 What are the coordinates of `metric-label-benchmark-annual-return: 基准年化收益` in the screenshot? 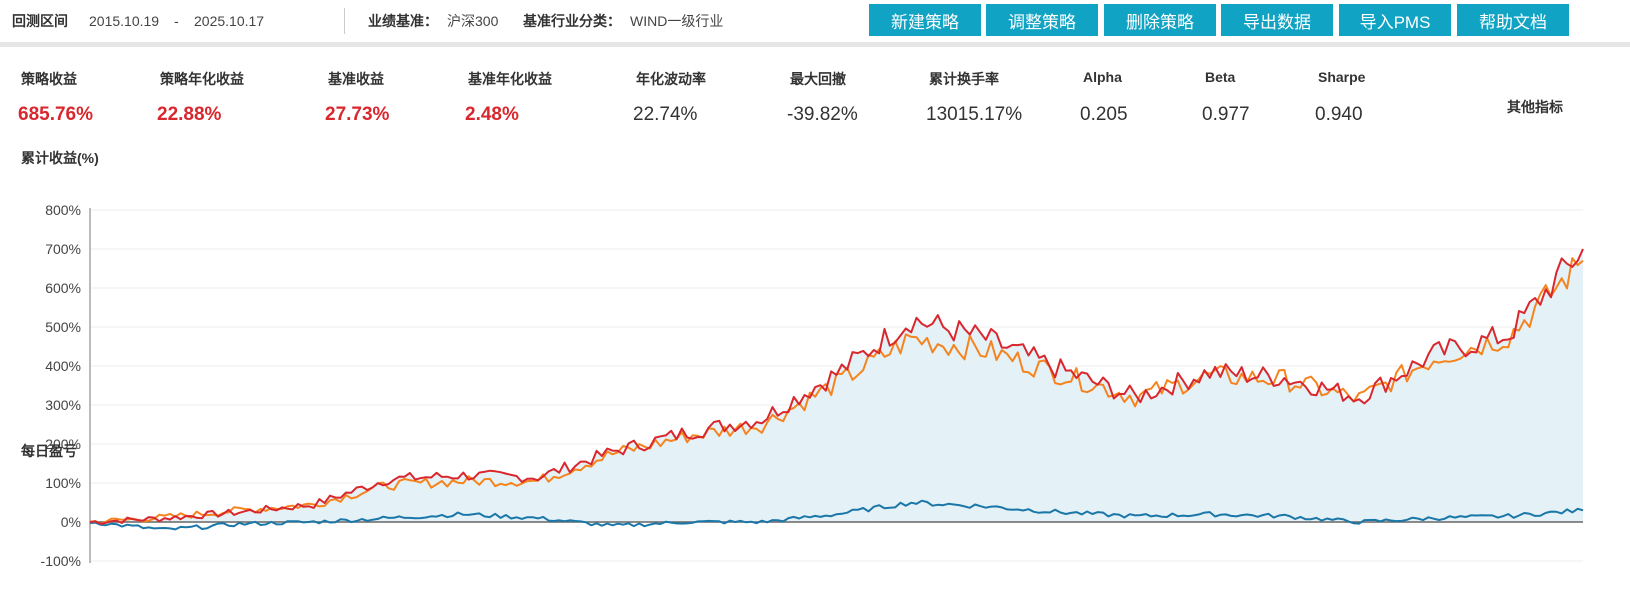 It's located at (510, 79).